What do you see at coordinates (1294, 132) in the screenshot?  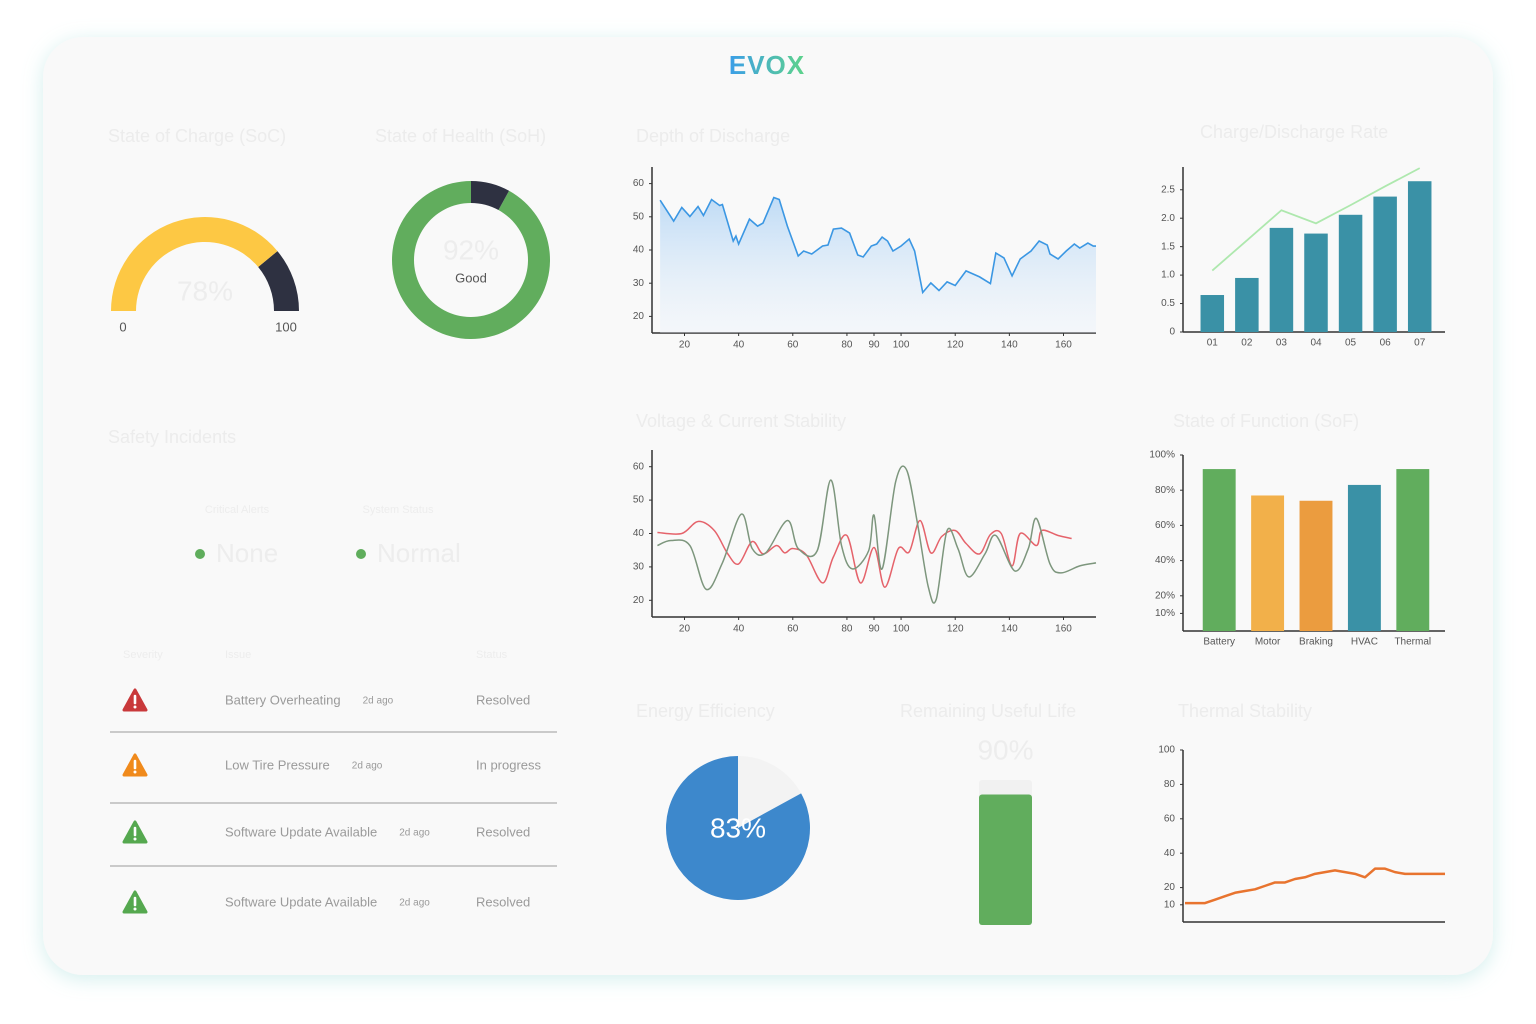 I see `panel-title: Charge/Discharge Rate` at bounding box center [1294, 132].